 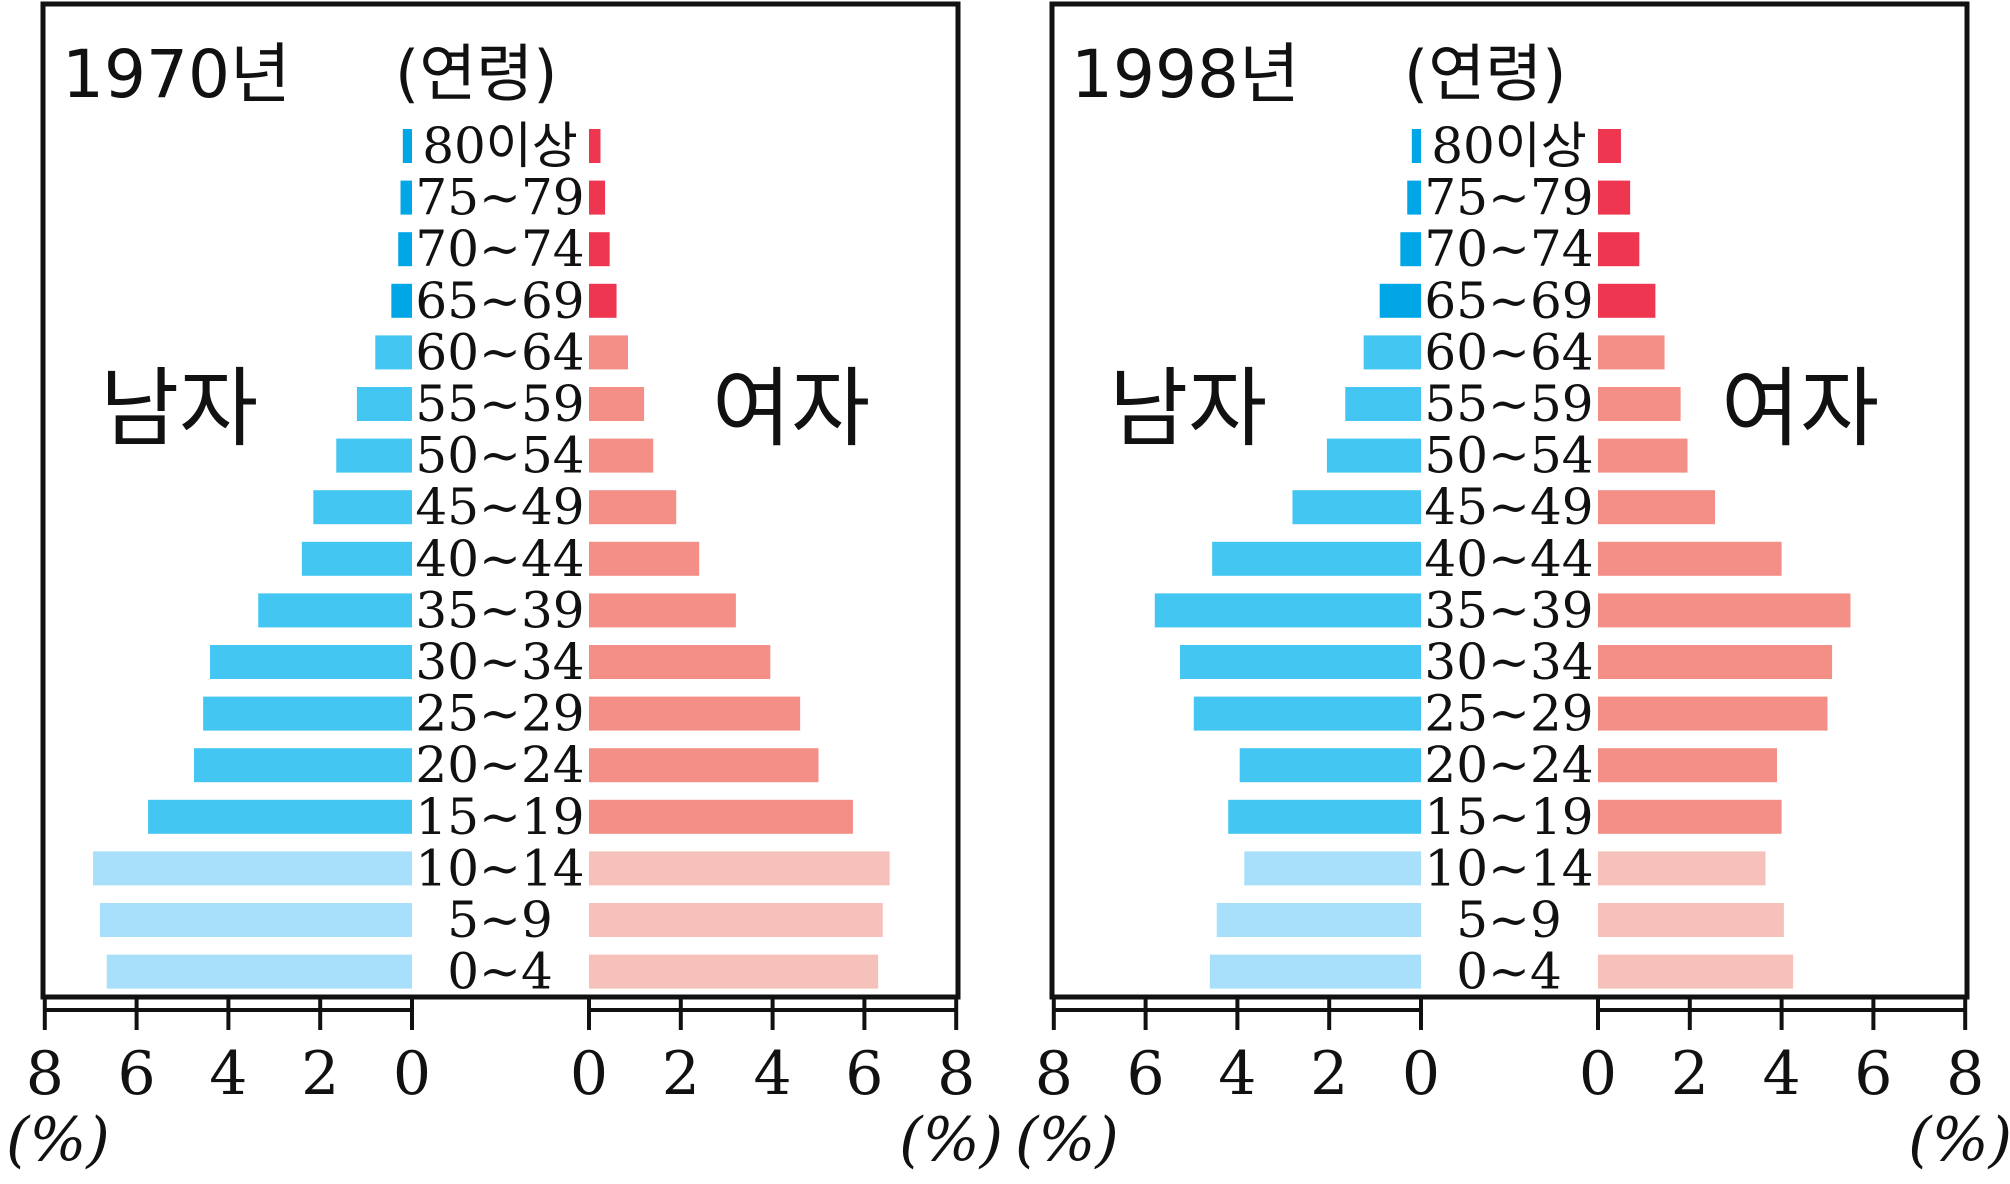 I want to click on age-label-15: 5~9, so click(x=500, y=920).